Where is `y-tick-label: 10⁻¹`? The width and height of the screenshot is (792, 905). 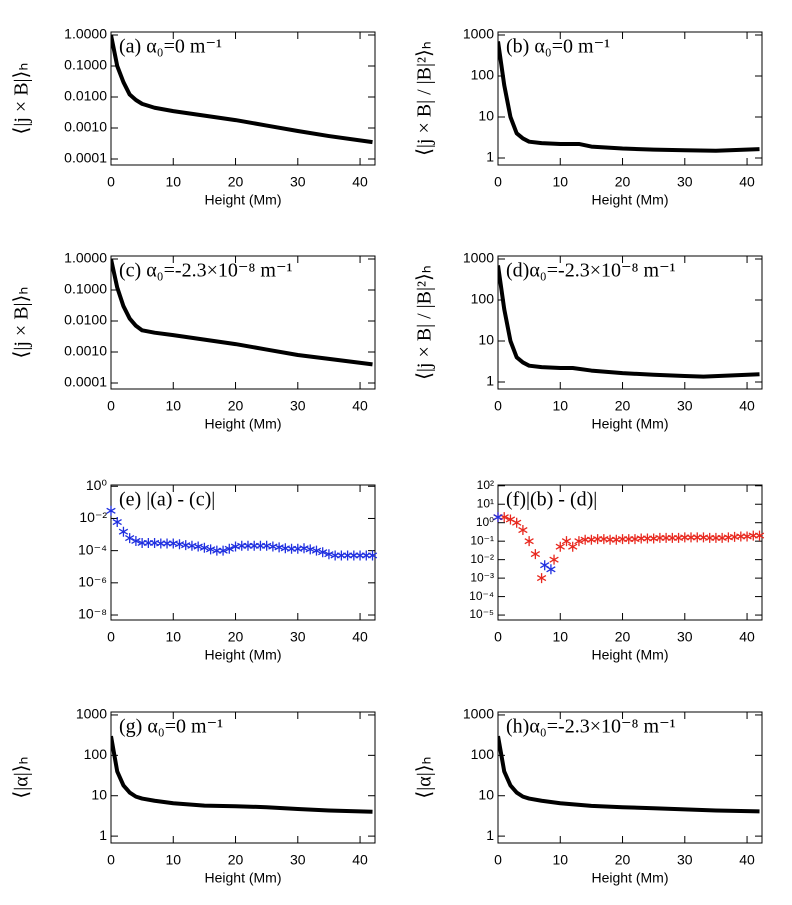
y-tick-label: 10⁻¹ is located at coordinates (482, 540).